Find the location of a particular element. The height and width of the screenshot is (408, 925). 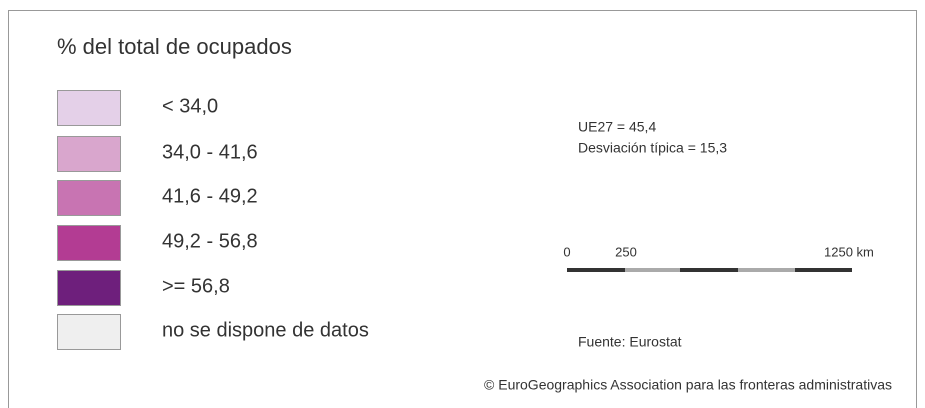

scale-label: 1250 km is located at coordinates (849, 251).